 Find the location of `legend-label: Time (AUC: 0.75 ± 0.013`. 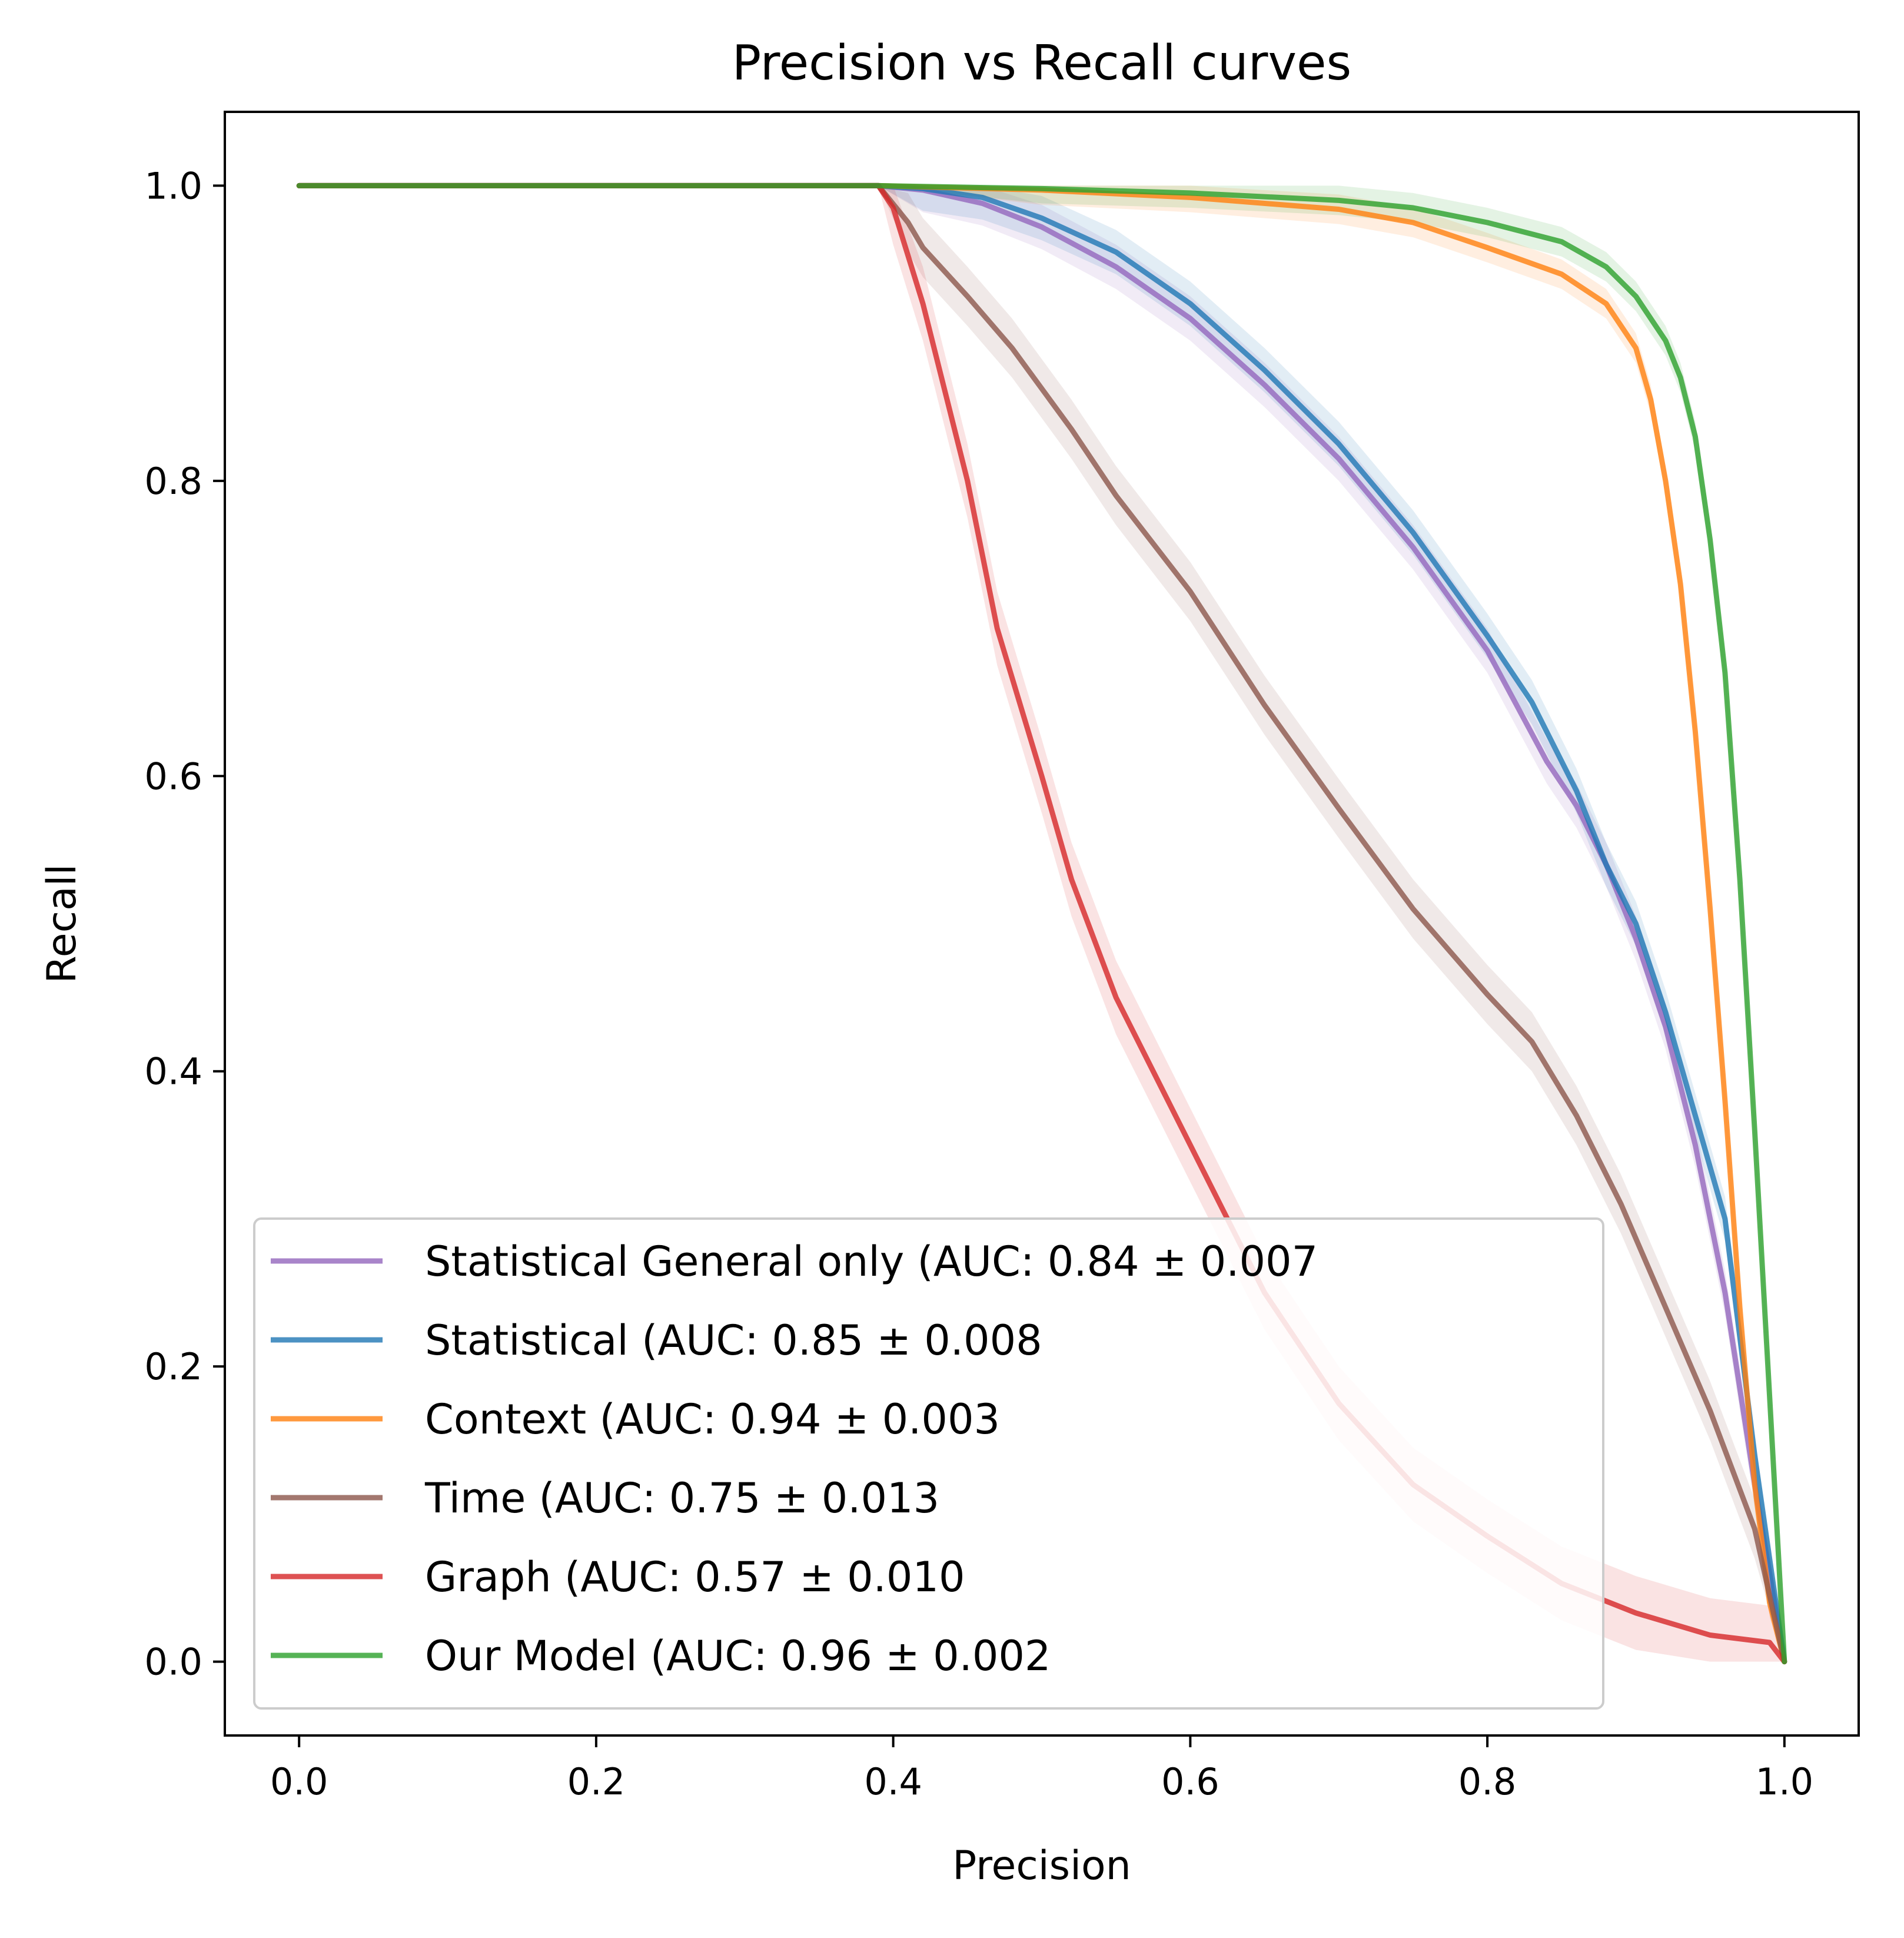

legend-label: Time (AUC: 0.75 ± 0.013 is located at coordinates (681, 1498).